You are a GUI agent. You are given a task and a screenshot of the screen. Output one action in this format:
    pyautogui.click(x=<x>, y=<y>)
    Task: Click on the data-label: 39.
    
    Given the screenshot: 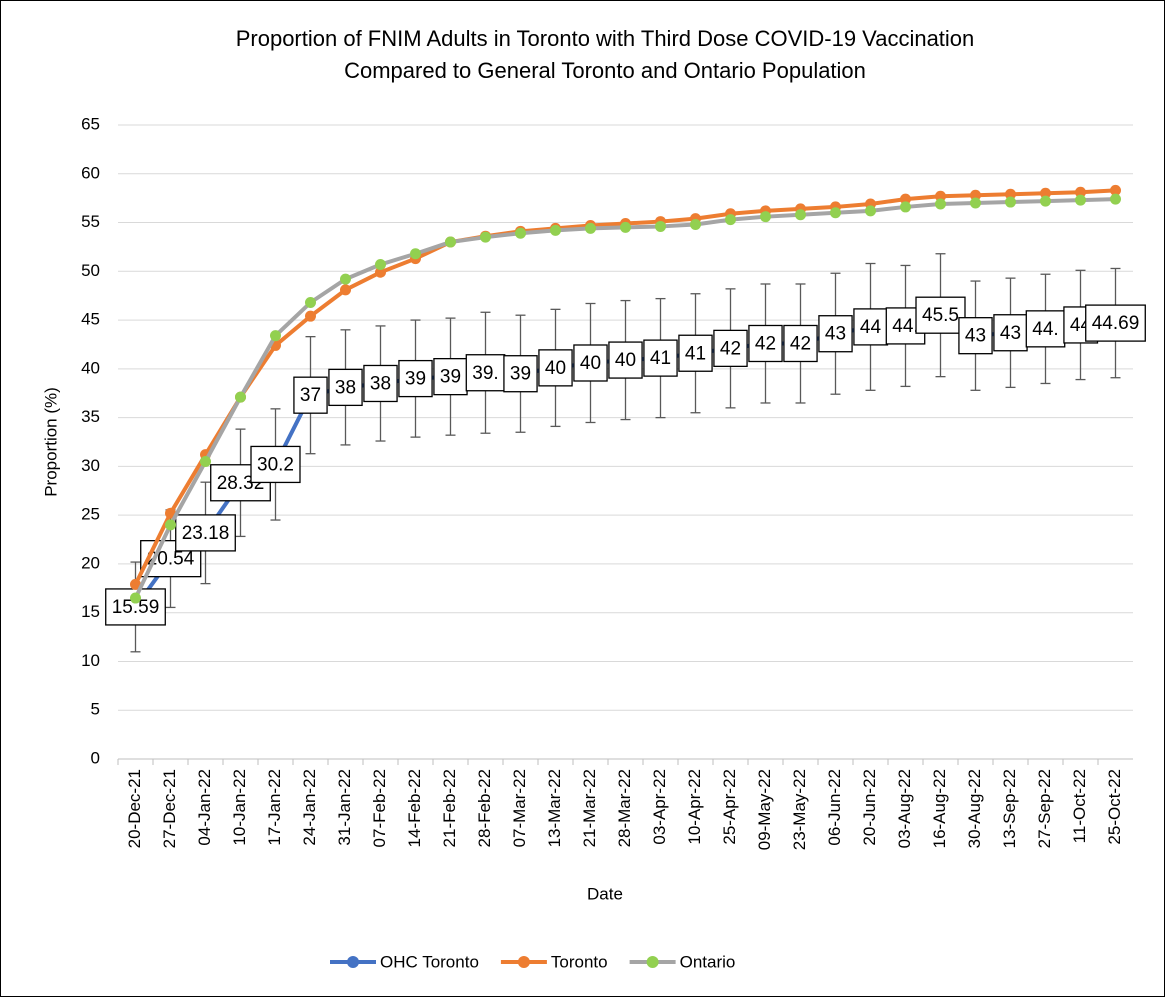 What is the action you would take?
    pyautogui.click(x=485, y=373)
    